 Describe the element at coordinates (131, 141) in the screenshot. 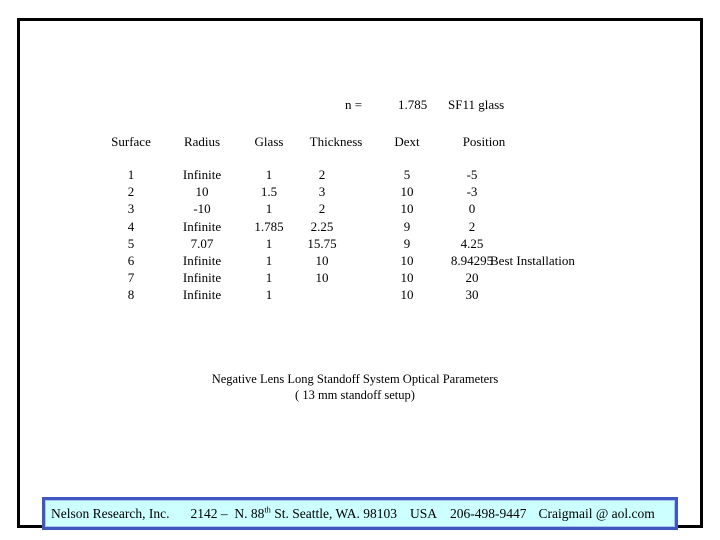

I see `col-header-surface: Surface` at that location.